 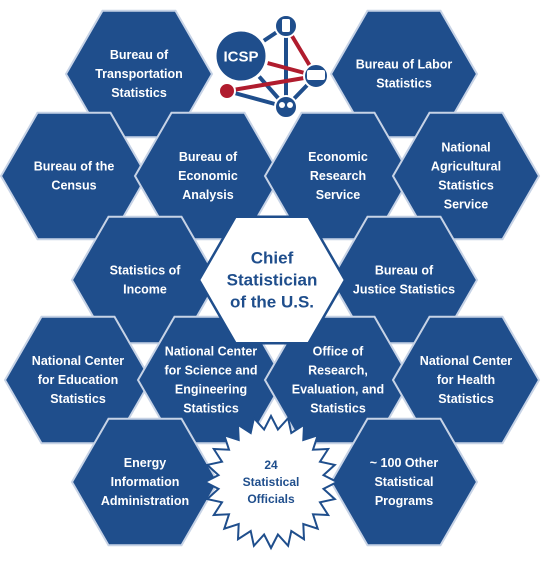 What do you see at coordinates (145, 463) in the screenshot?
I see `agency-label: Energy` at bounding box center [145, 463].